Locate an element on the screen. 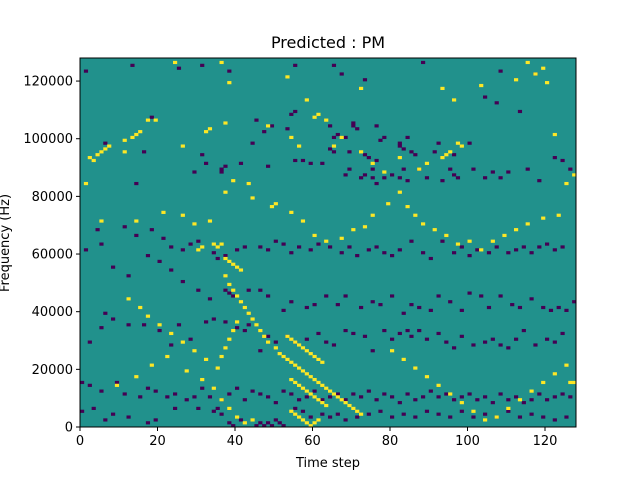  x-tick-label-1: 20 is located at coordinates (157, 441).